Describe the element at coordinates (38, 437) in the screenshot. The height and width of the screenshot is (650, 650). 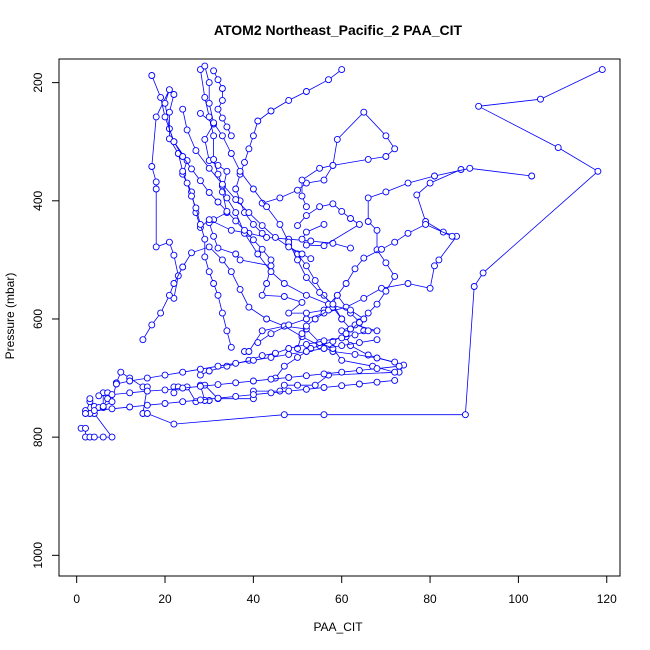
I see `y-tick-label: 800` at that location.